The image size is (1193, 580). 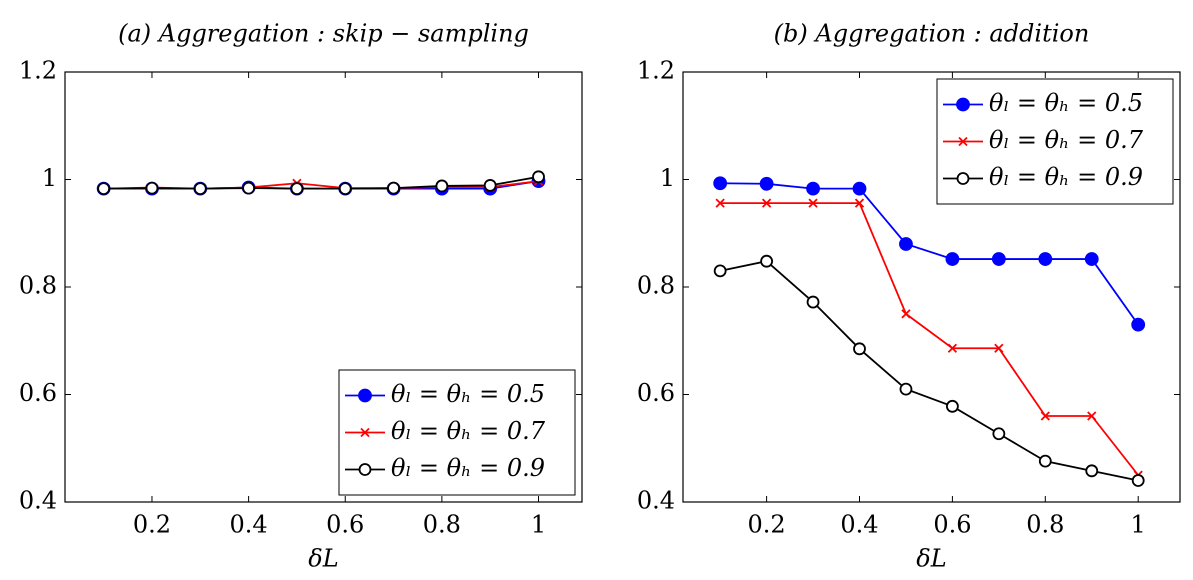 I want to click on chart-title: (a) Aggregation : skip − sampling, so click(x=323, y=34).